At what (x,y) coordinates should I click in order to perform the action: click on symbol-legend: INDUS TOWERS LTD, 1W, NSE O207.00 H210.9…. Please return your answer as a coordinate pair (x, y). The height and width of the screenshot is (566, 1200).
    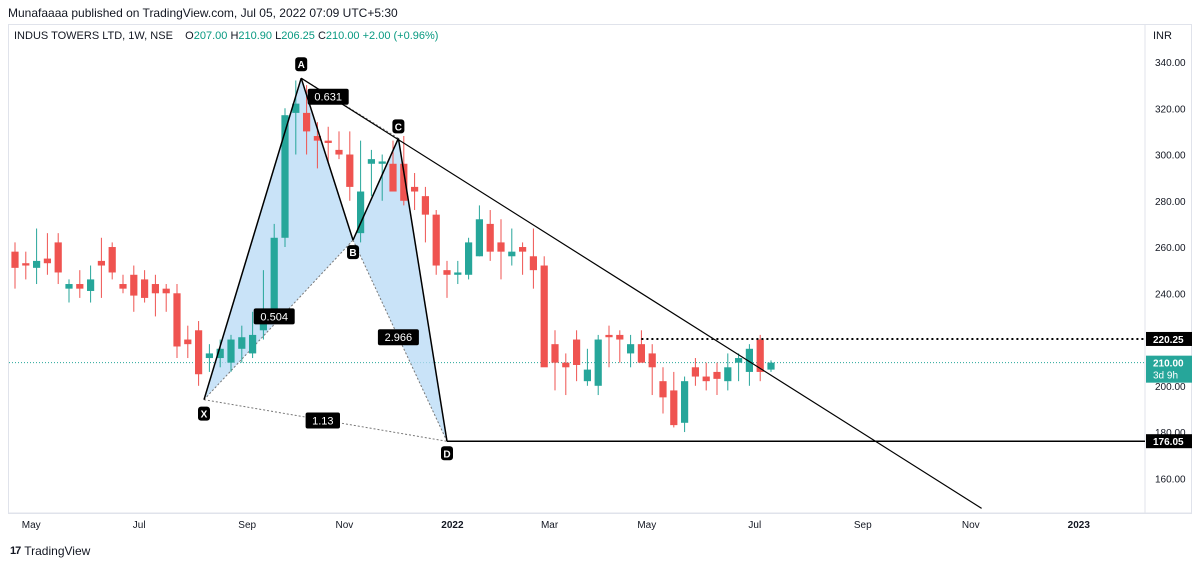
    Looking at the image, I should click on (226, 36).